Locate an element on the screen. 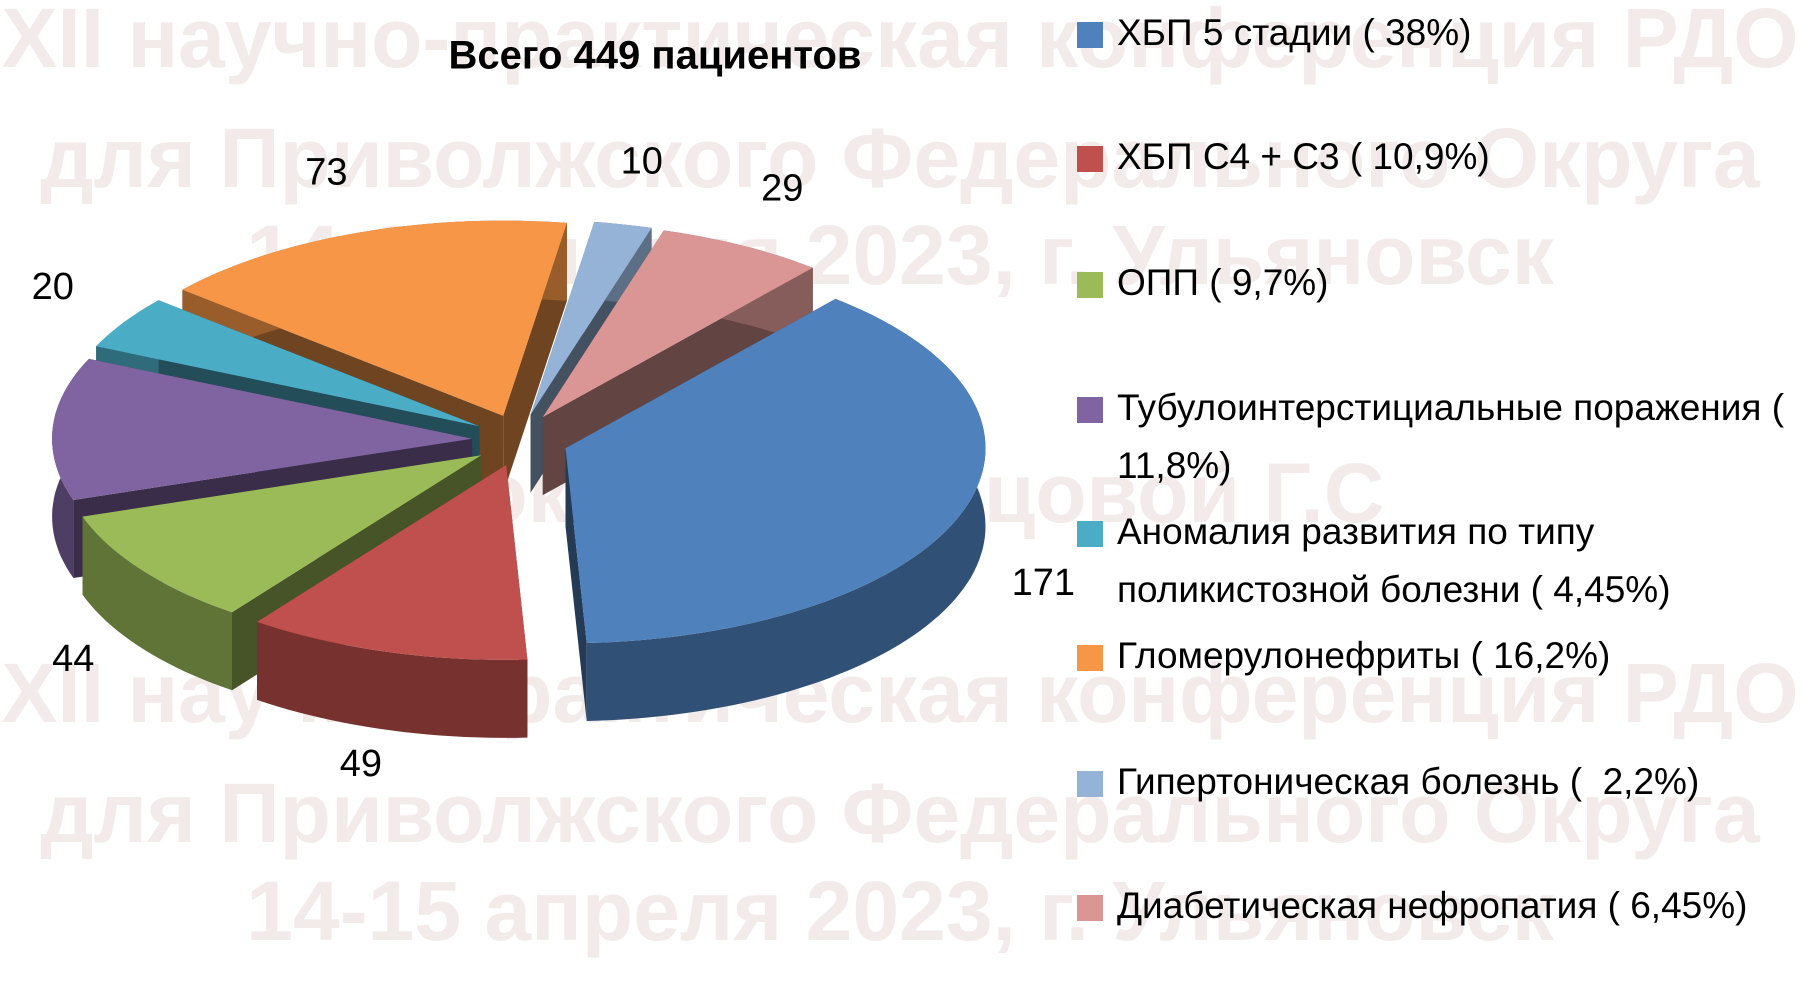 The image size is (1802, 984). legend-label: Гломерулонефриты ( 16,2%) is located at coordinates (1364, 655).